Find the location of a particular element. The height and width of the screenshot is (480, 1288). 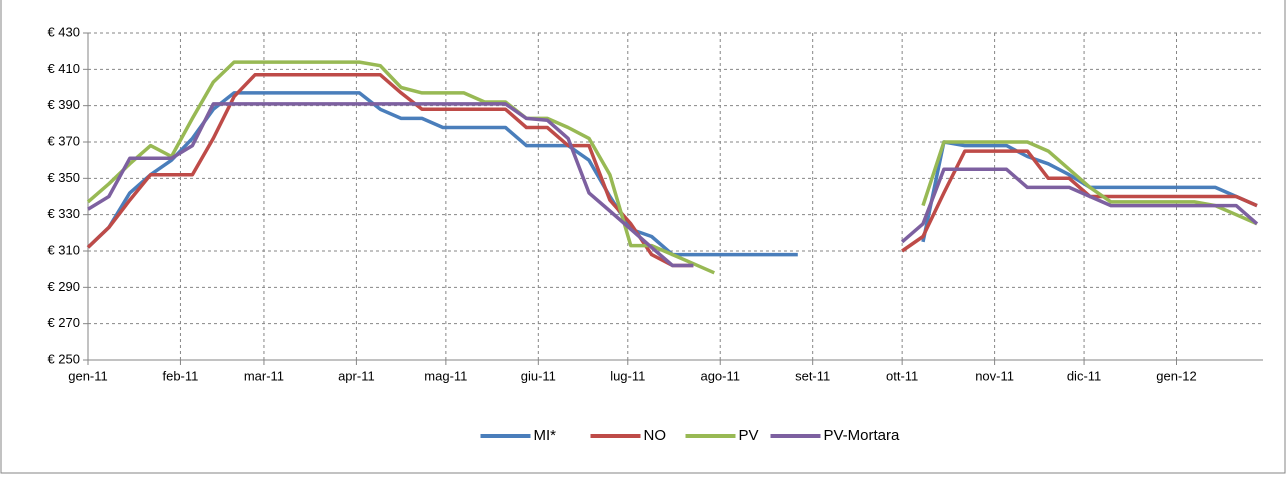

x-tick-label: feb-11 is located at coordinates (180, 375).